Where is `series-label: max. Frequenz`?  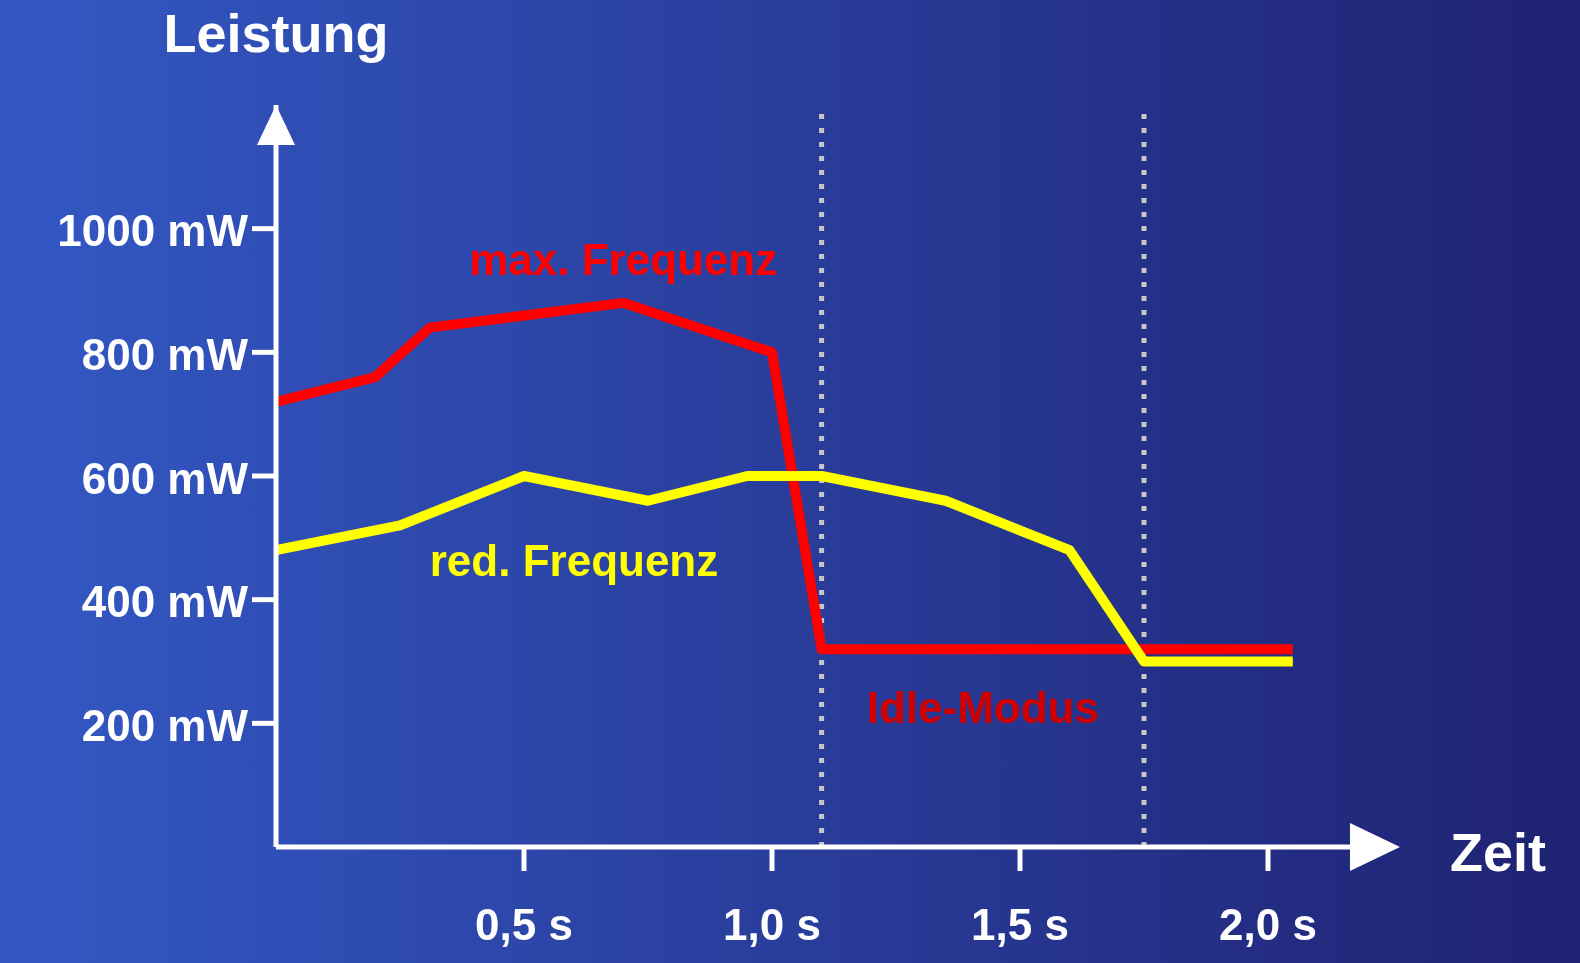
series-label: max. Frequenz is located at coordinates (623, 259).